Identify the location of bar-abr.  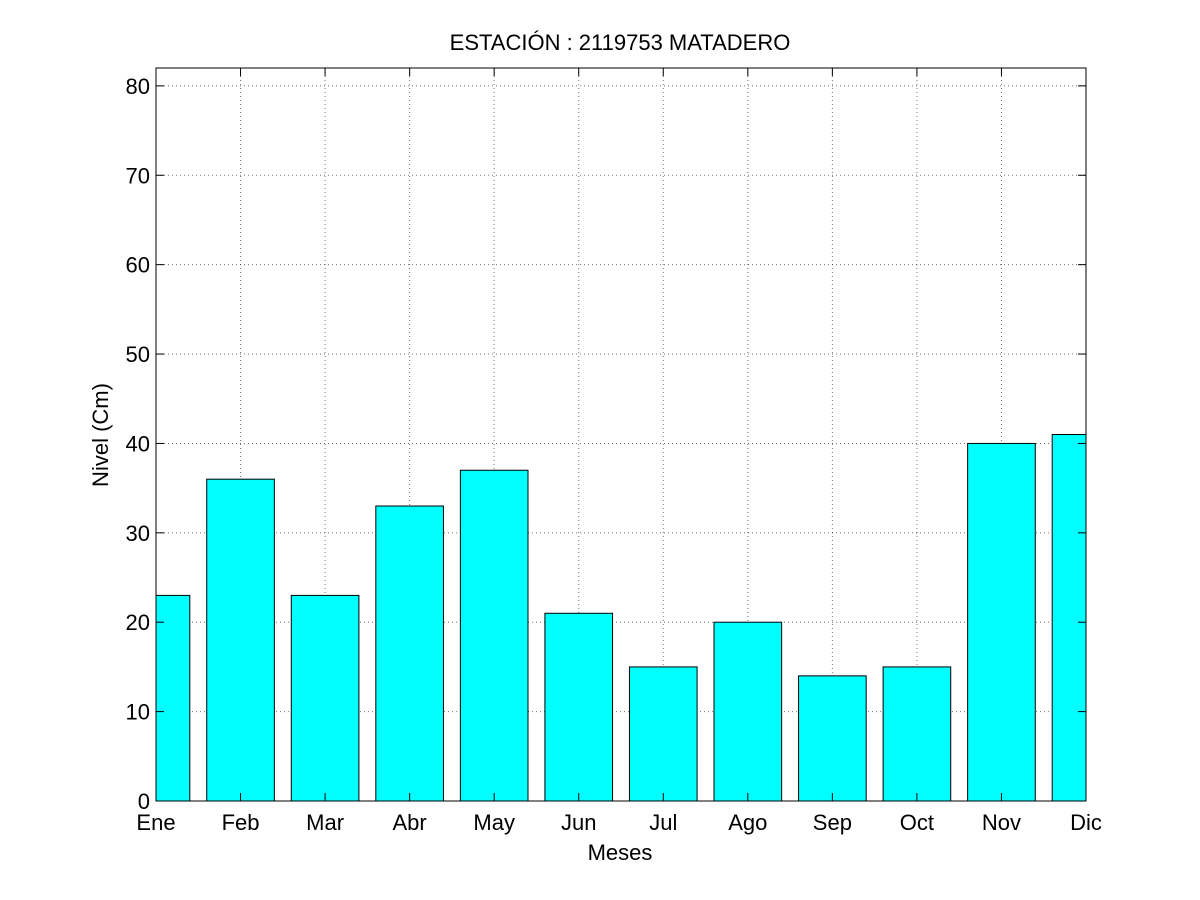
(409, 653).